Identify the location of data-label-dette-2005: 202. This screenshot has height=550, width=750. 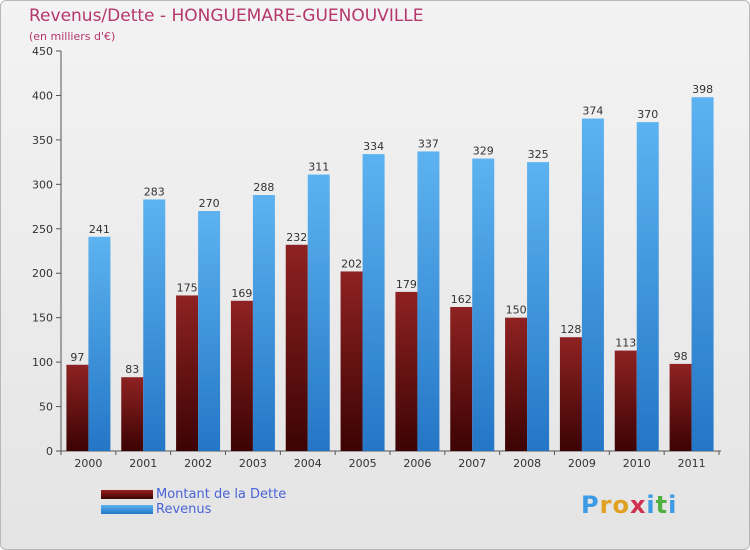
(351, 263).